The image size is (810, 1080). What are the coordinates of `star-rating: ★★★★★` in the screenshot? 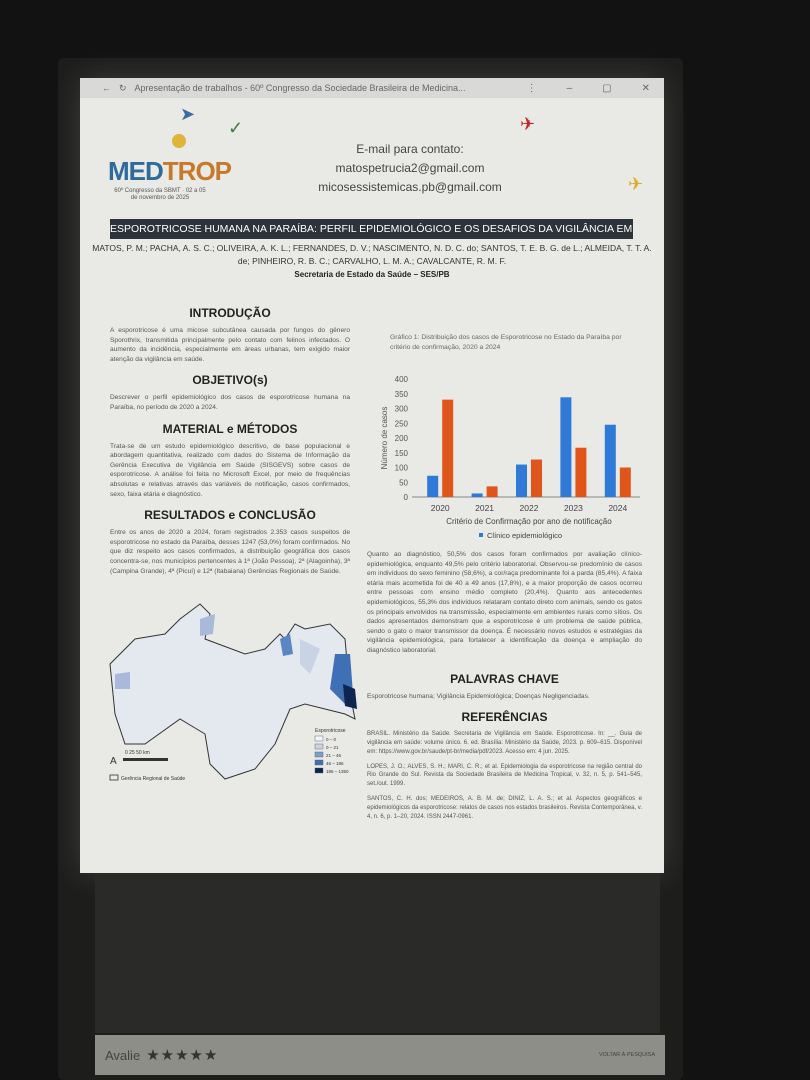 It's located at (182, 1055).